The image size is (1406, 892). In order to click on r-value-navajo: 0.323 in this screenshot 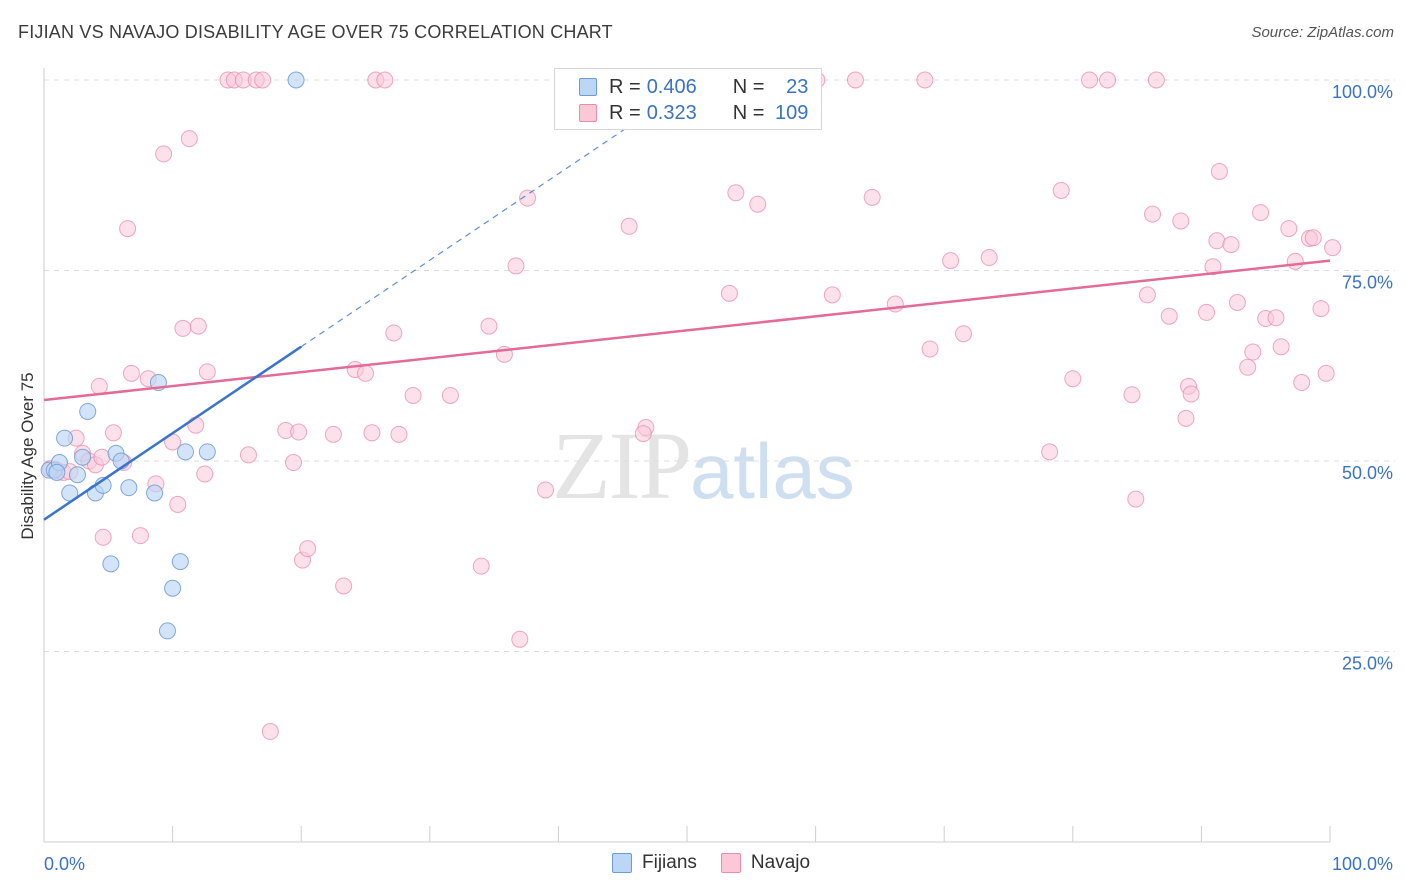, I will do `click(671, 112)`.